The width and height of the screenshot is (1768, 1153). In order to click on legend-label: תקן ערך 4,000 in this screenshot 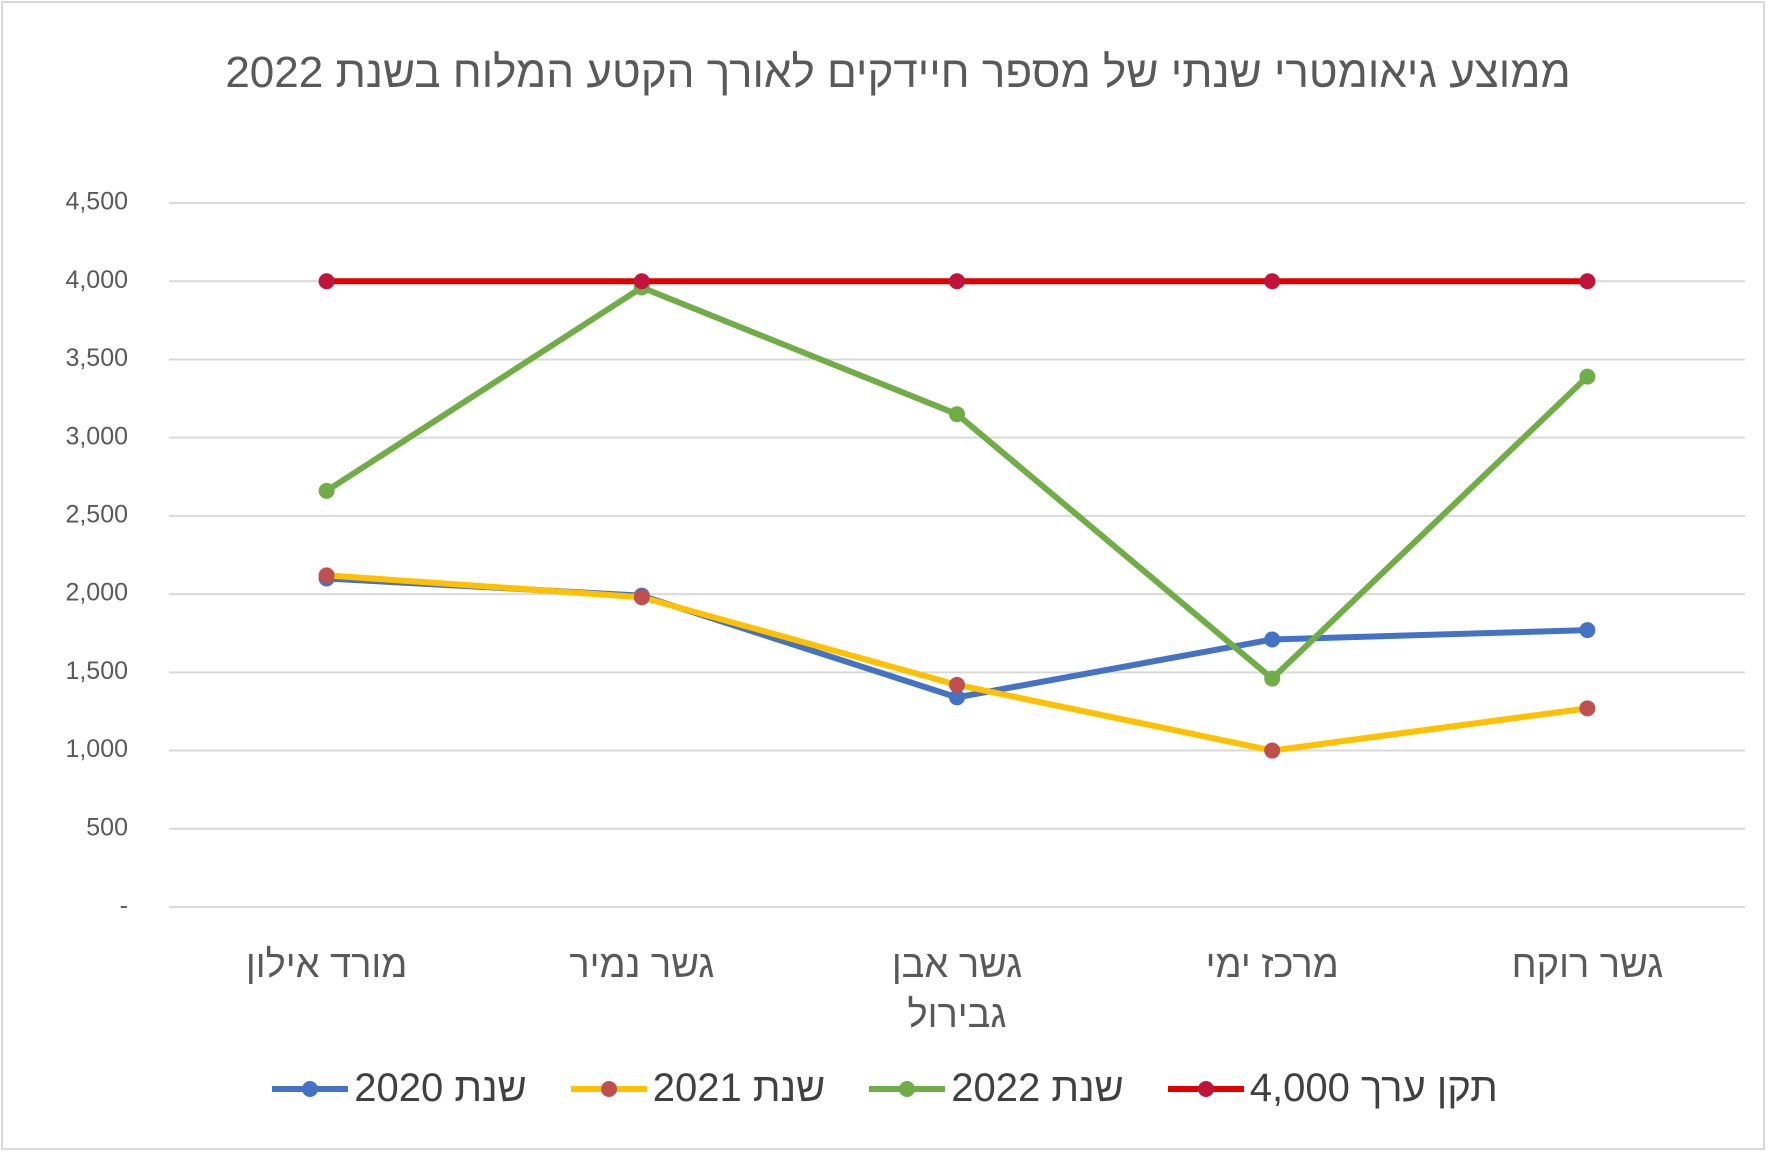, I will do `click(1373, 1088)`.